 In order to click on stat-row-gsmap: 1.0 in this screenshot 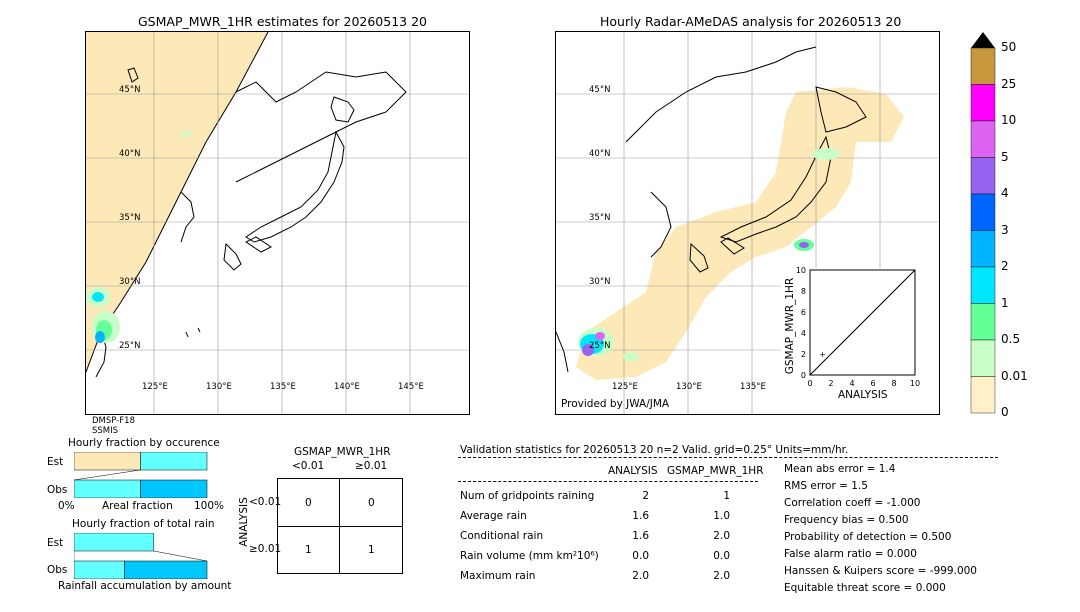, I will do `click(721, 516)`.